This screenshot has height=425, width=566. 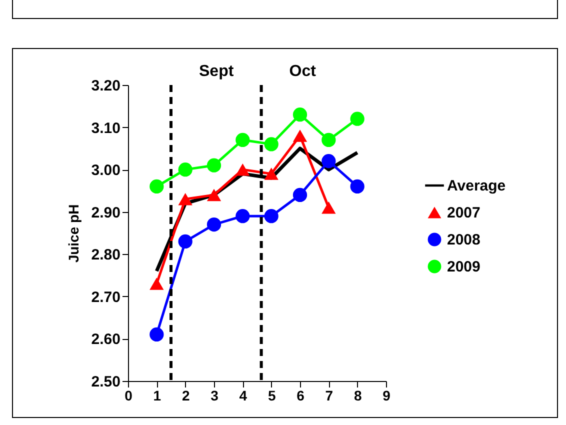 What do you see at coordinates (329, 396) in the screenshot?
I see `x-tick-label: 7` at bounding box center [329, 396].